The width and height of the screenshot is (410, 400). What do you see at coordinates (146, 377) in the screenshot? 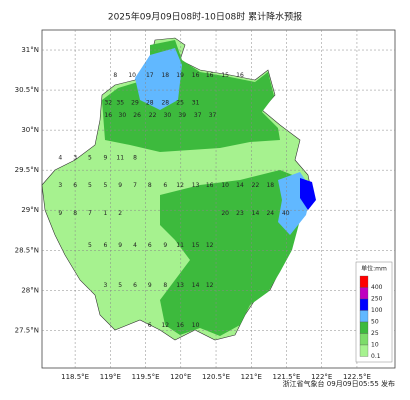
I see `x-tick-label: 119.5°E` at bounding box center [146, 377].